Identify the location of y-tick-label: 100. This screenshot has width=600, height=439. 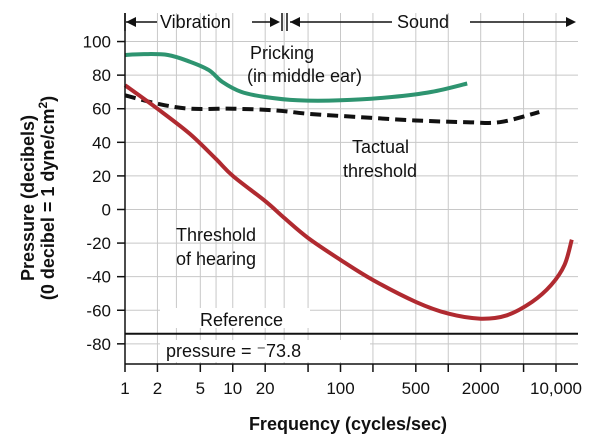
(97, 42).